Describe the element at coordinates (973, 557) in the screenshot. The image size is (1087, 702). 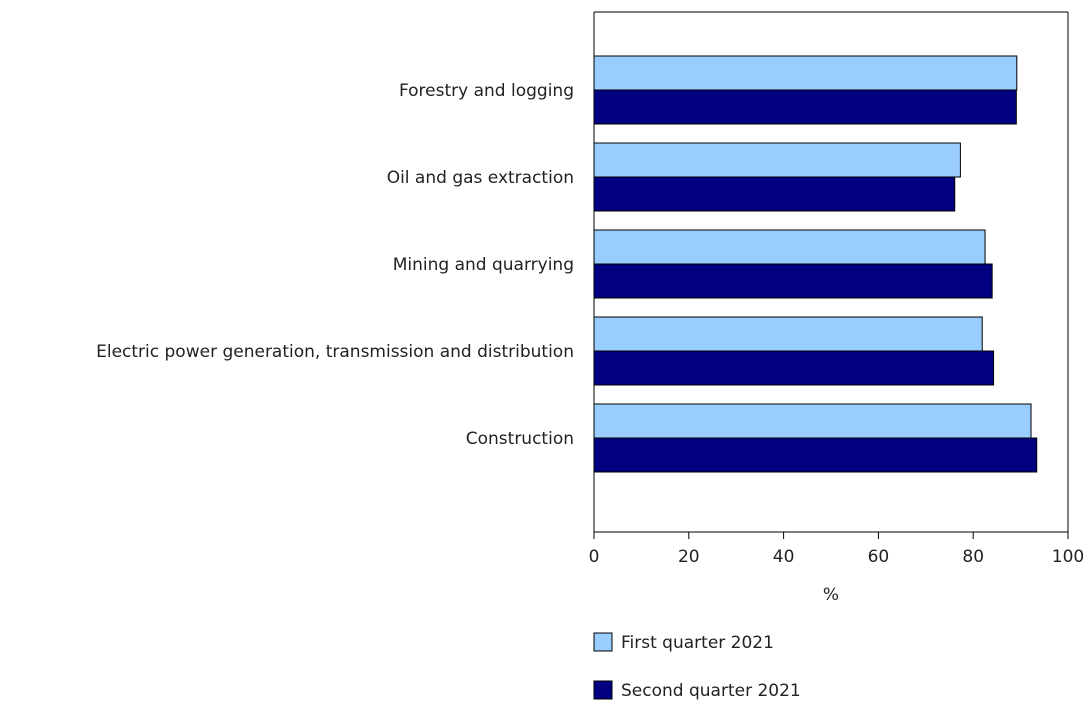
I see `x-tick-label: 80` at that location.